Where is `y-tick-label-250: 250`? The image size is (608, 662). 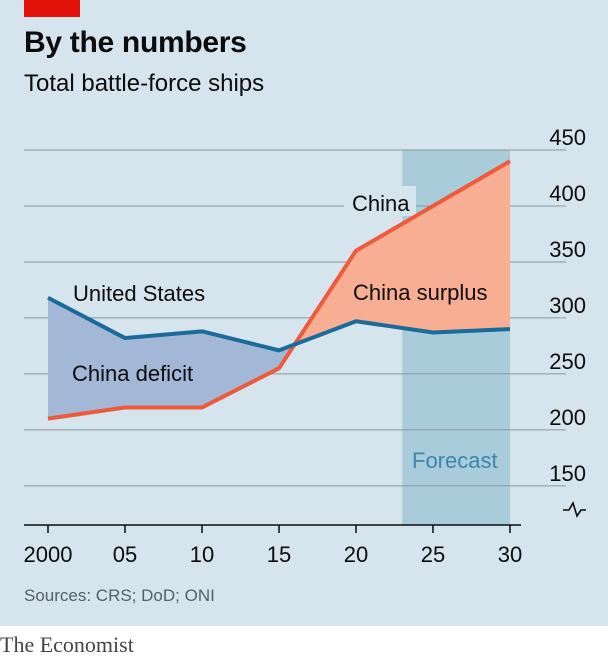
y-tick-label-250: 250 is located at coordinates (567, 361).